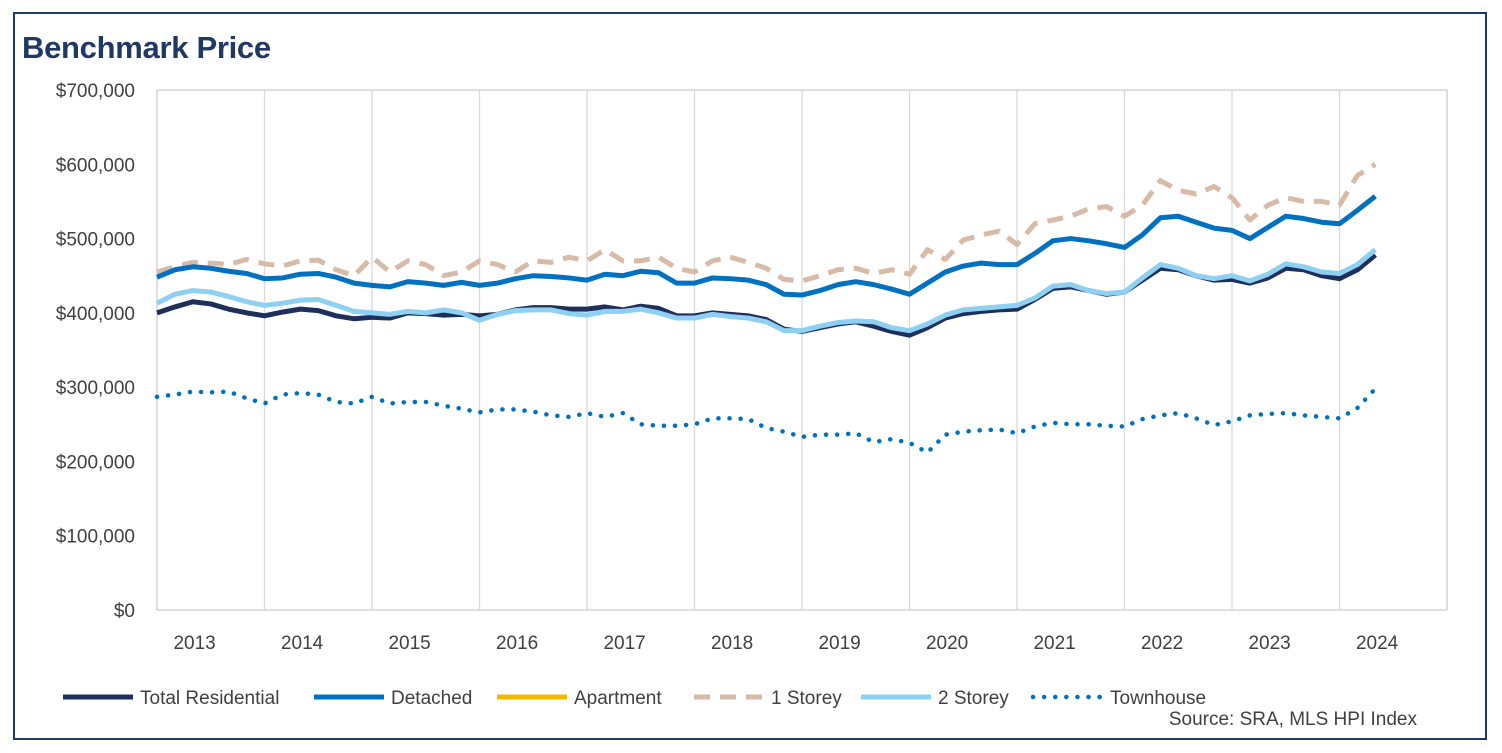  I want to click on legend-label: Detached, so click(431, 698).